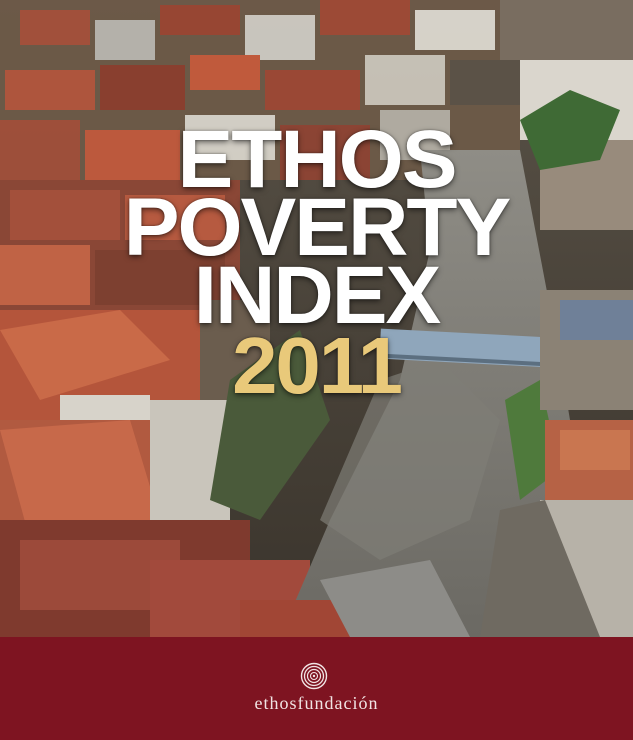 The image size is (633, 740). I want to click on footer-band: ethosfundación, so click(316, 688).